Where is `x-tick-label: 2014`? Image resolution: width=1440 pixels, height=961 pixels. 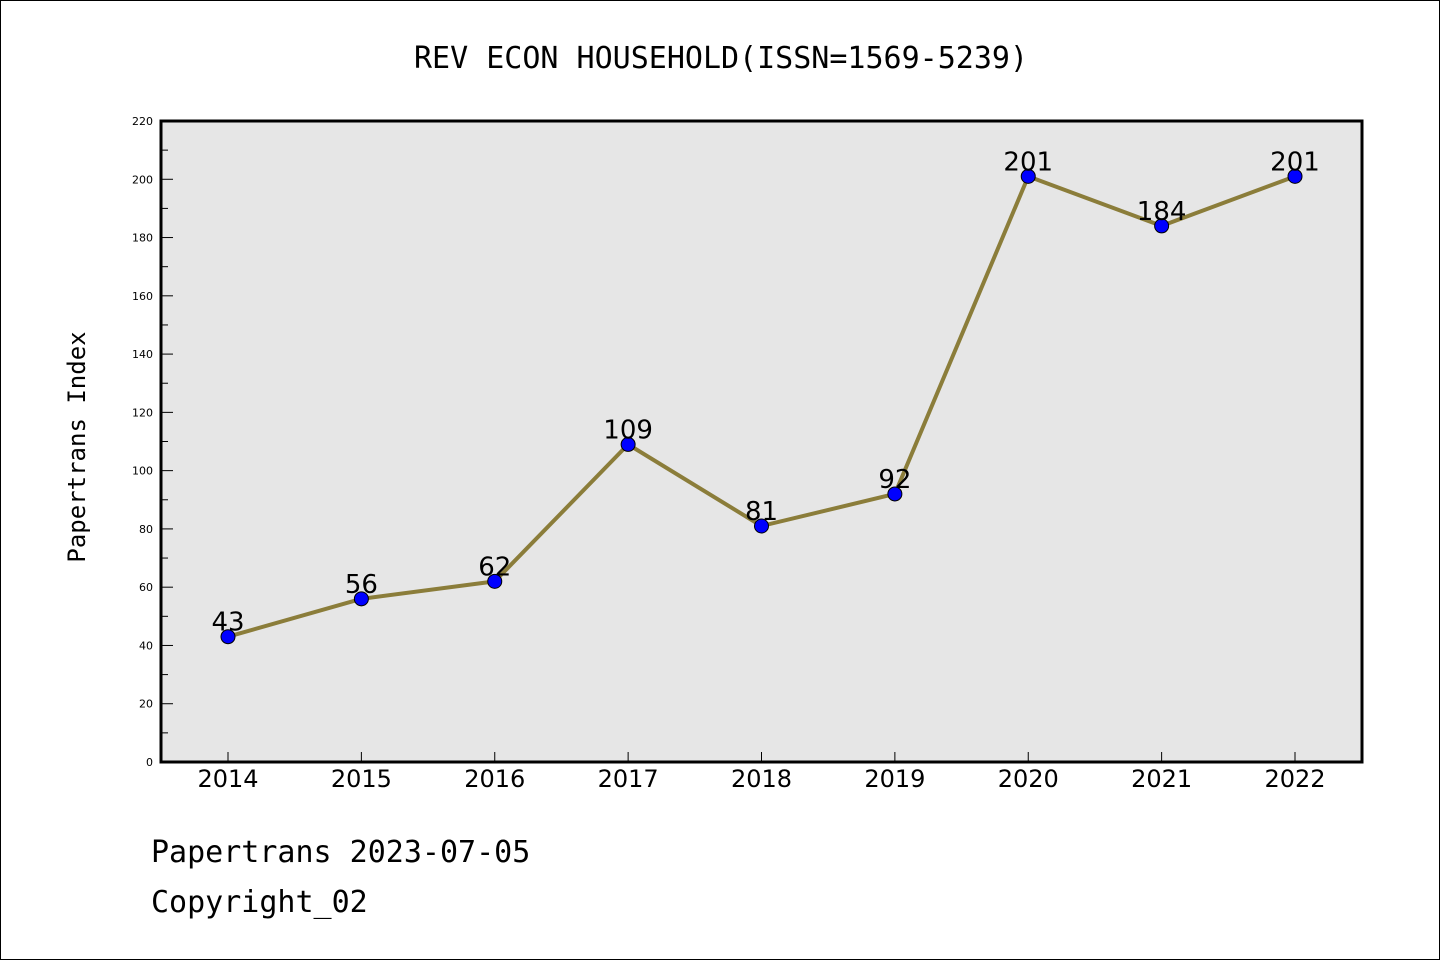 x-tick-label: 2014 is located at coordinates (227, 779).